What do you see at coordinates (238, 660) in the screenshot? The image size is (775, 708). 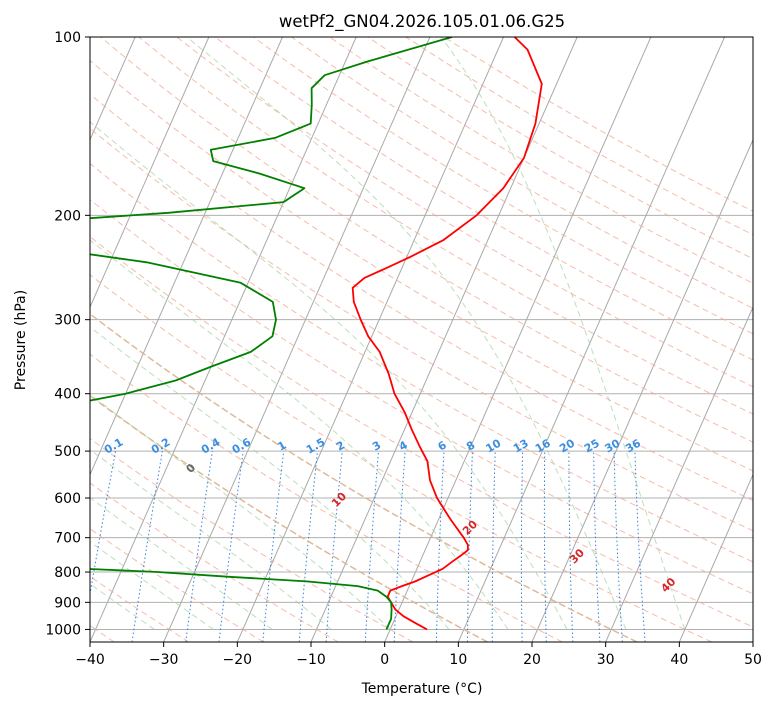 I see `x-tick-label: −20` at bounding box center [238, 660].